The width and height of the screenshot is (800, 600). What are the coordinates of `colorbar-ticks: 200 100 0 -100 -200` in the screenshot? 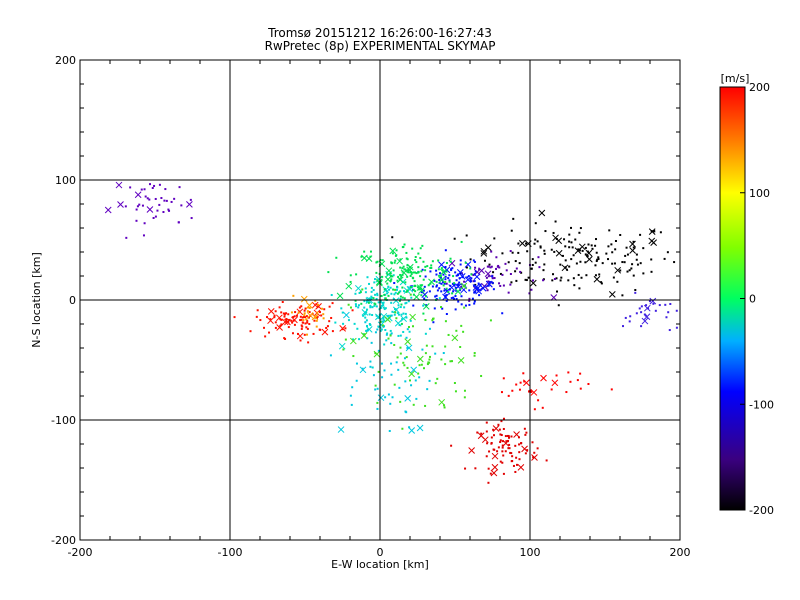 It's located at (757, 299).